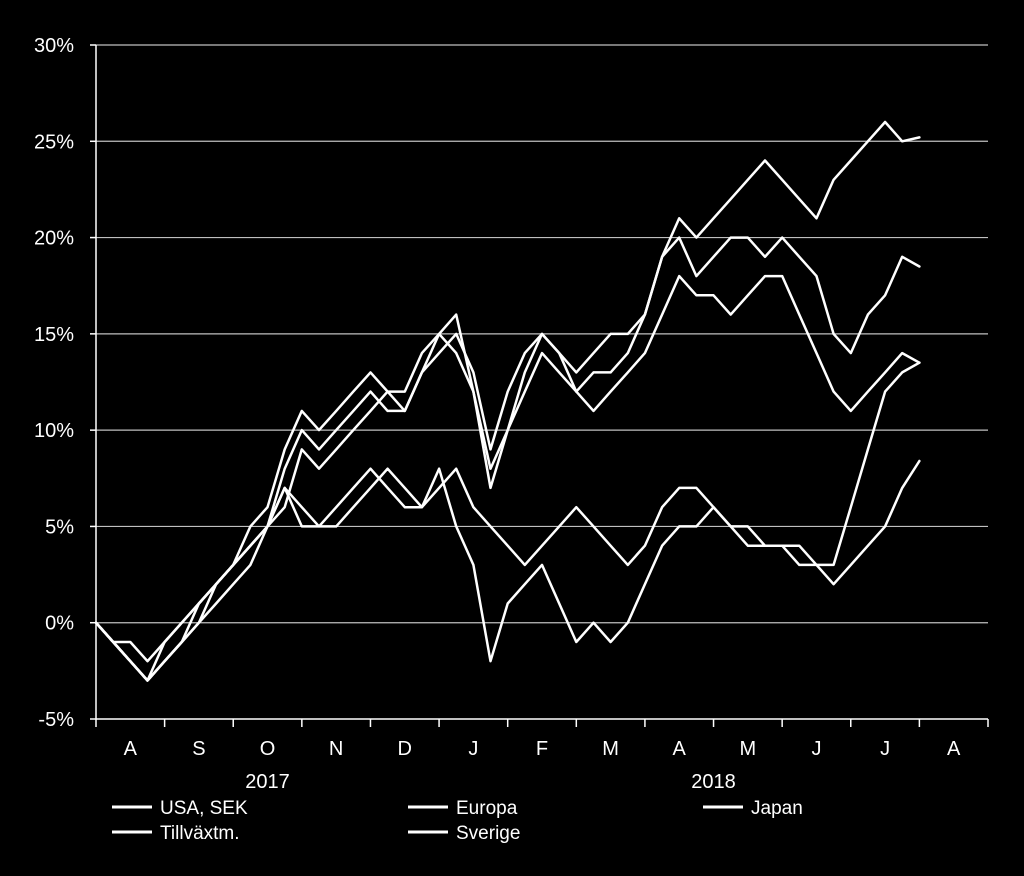  Describe the element at coordinates (777, 808) in the screenshot. I see `legend-label: Japan` at that location.